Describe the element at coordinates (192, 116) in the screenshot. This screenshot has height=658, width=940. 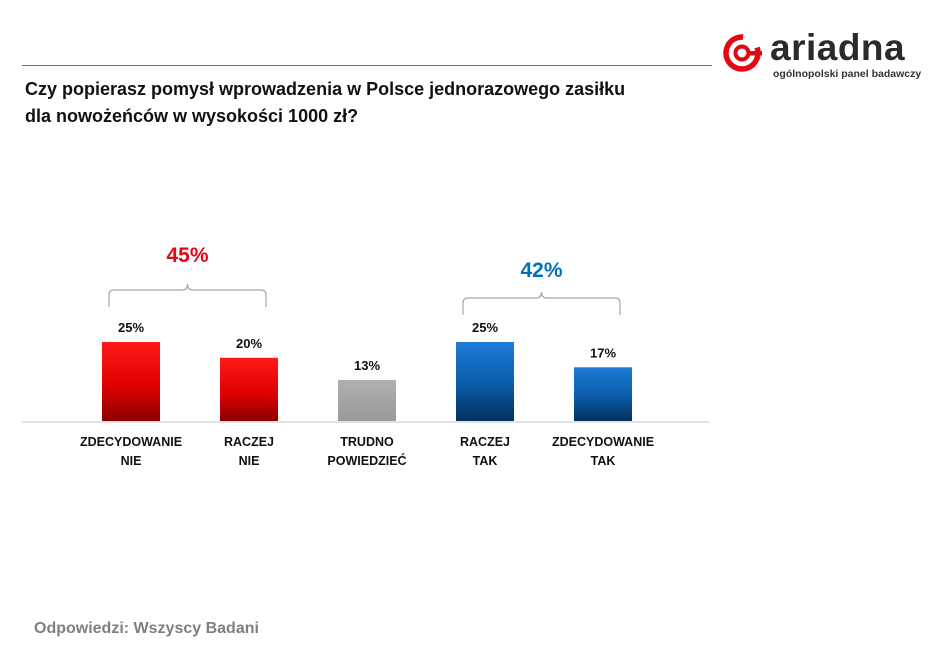
I see `question-line-2: dla nowożeńców w wysokości 1000 zł?` at that location.